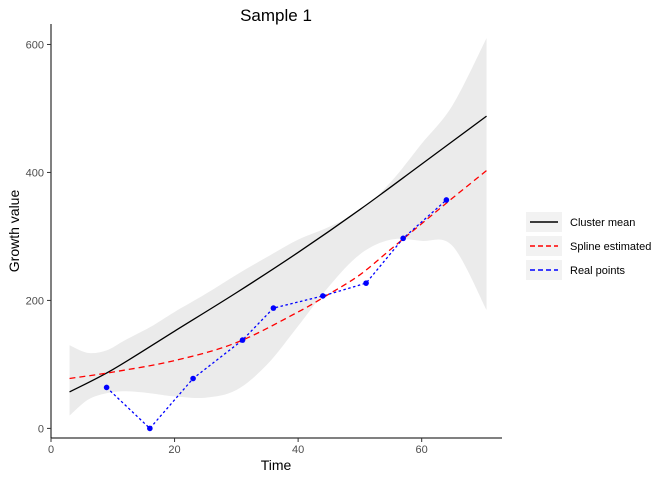 This screenshot has height=480, width=672. Describe the element at coordinates (35, 45) in the screenshot. I see `y-tick-label: 600` at that location.